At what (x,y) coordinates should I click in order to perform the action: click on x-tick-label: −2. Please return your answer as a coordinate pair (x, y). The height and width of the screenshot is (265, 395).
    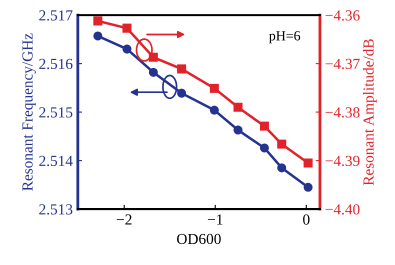
    Looking at the image, I should click on (124, 219).